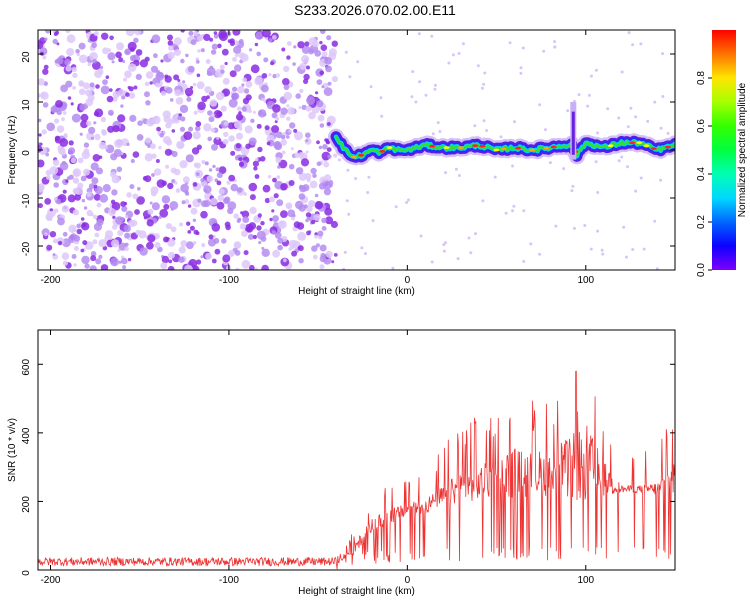 Image resolution: width=750 pixels, height=600 pixels. Describe the element at coordinates (26, 57) in the screenshot. I see `y-tick-label: 20` at that location.